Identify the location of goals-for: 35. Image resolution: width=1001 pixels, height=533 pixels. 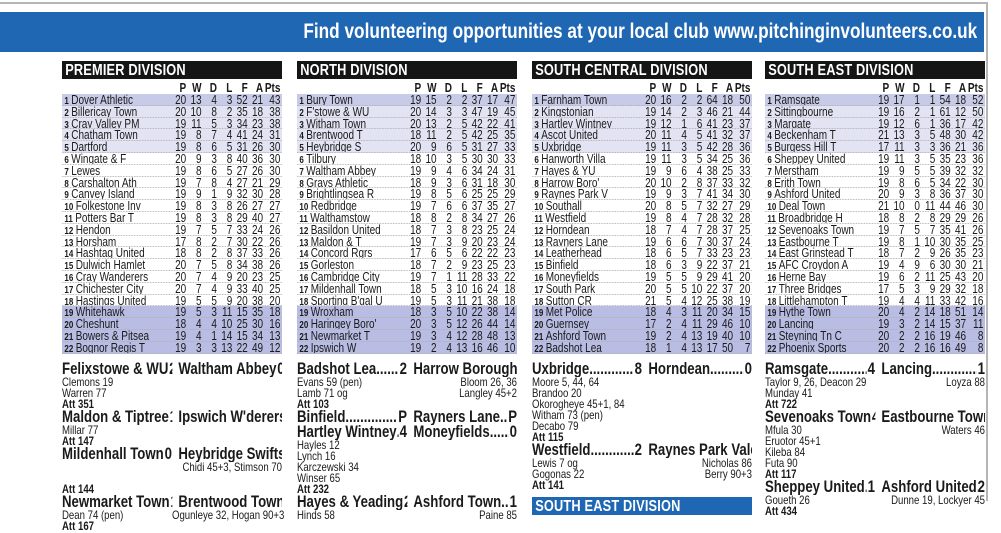
(942, 158).